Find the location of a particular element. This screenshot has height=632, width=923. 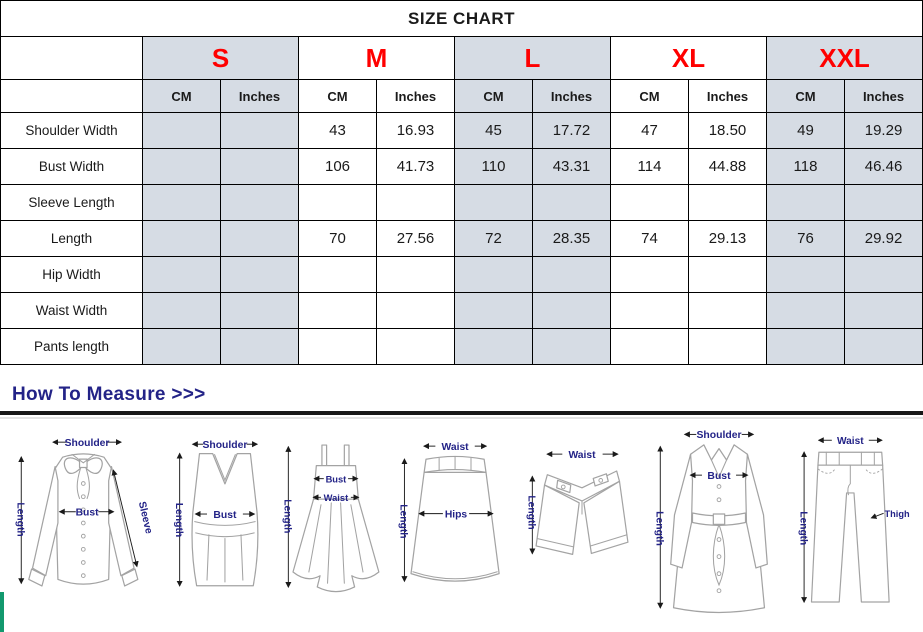

table-cell: 45 is located at coordinates (493, 130).